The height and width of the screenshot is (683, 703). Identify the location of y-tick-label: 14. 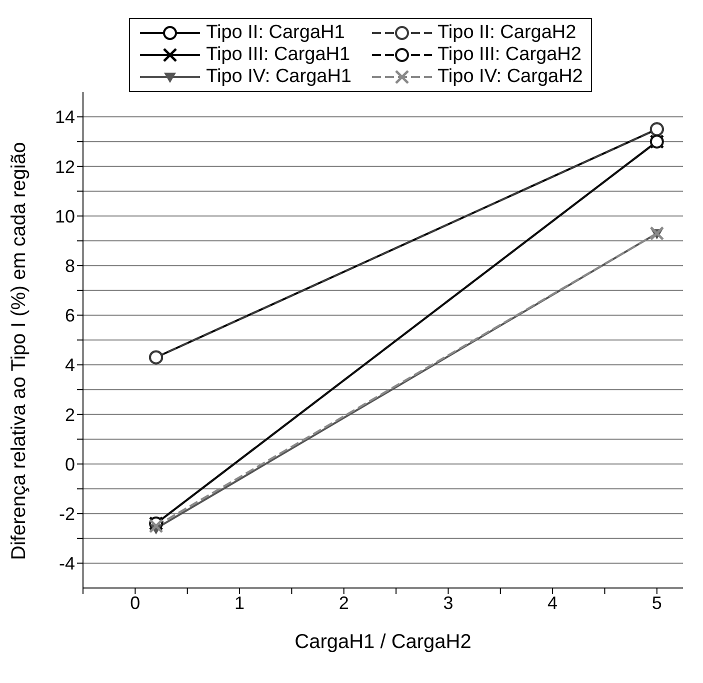
(64, 117).